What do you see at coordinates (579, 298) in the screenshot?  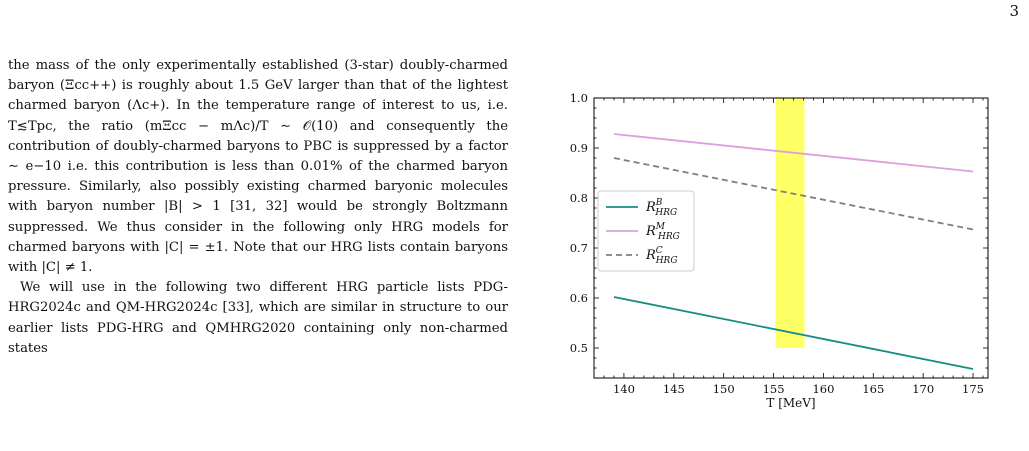 I see `y-tick-label: 0.6` at bounding box center [579, 298].